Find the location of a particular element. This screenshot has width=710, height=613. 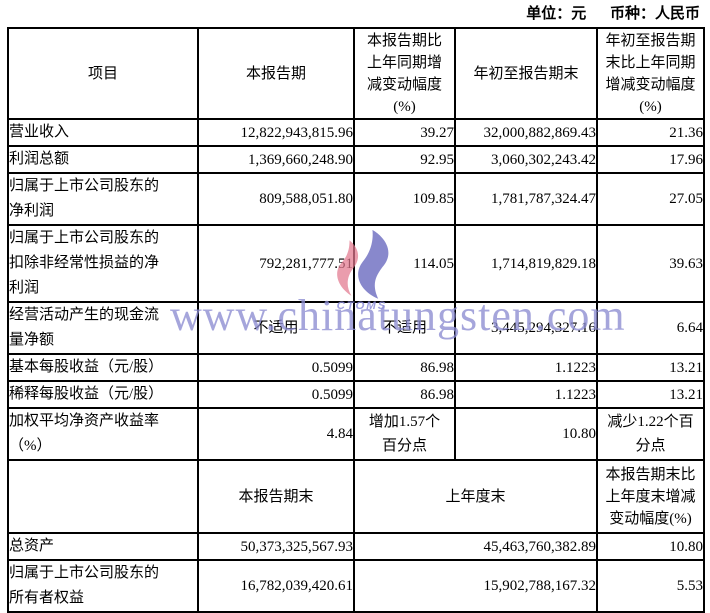

item-label-cell: 归属于上市公司股东的 所有者权益 is located at coordinates (103, 586).